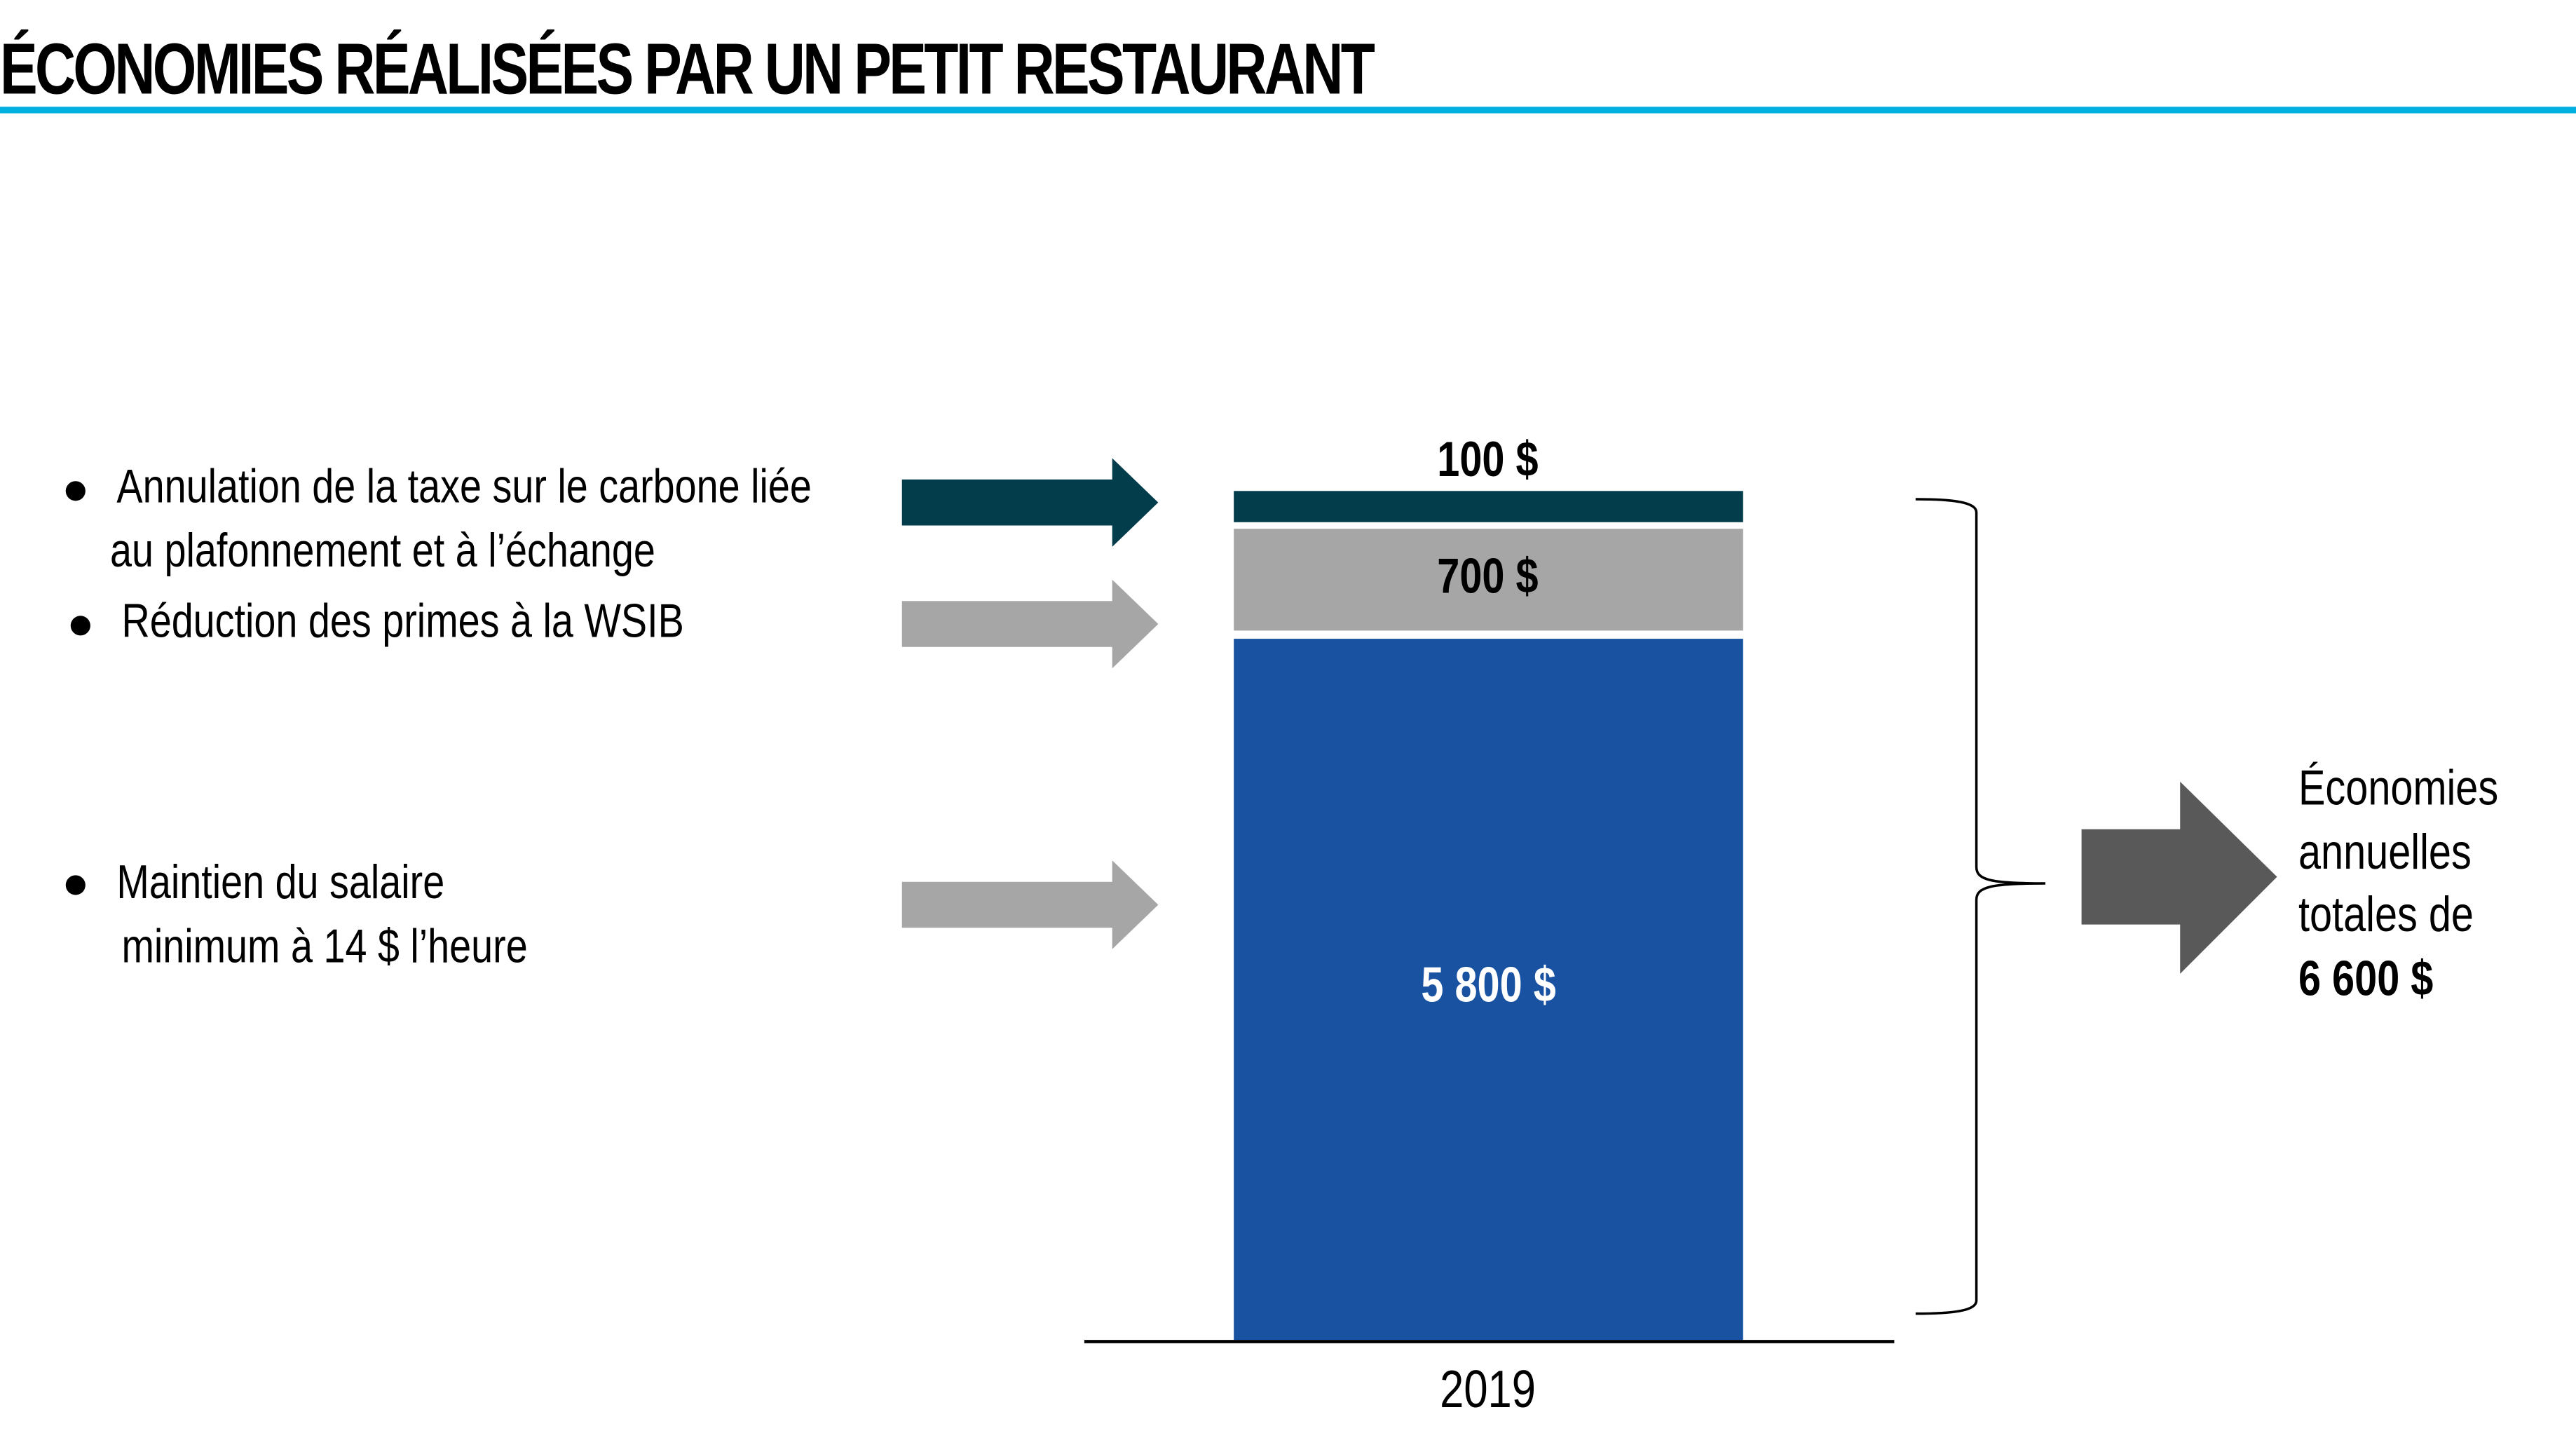 The width and height of the screenshot is (2576, 1445). I want to click on data-label-wage: 5 800 $, so click(1488, 986).